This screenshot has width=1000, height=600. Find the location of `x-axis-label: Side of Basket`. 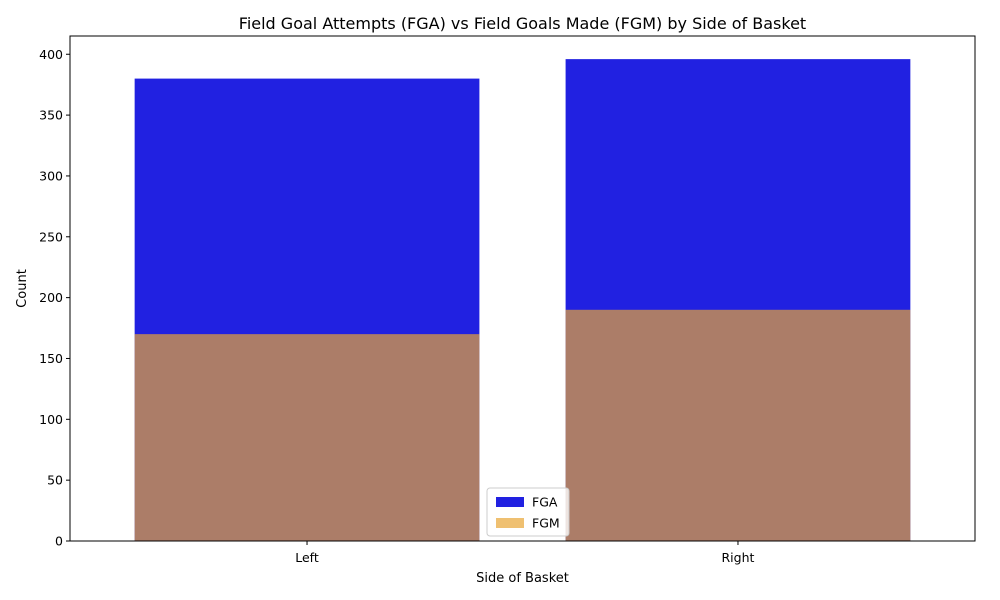

x-axis-label: Side of Basket is located at coordinates (522, 578).